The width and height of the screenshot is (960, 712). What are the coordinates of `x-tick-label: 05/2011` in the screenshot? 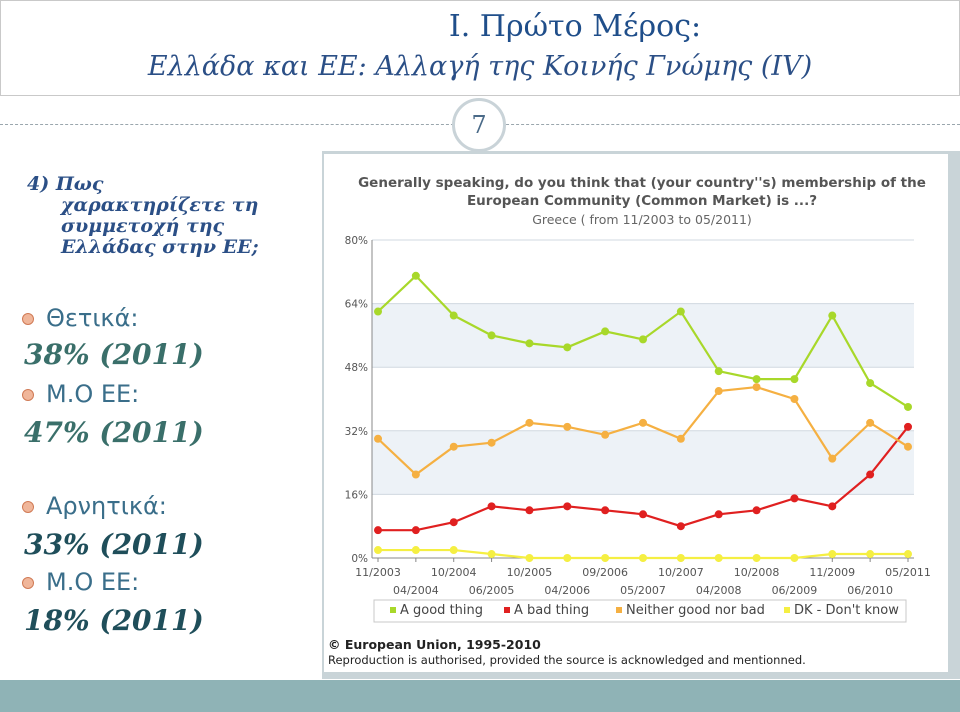 It's located at (908, 572).